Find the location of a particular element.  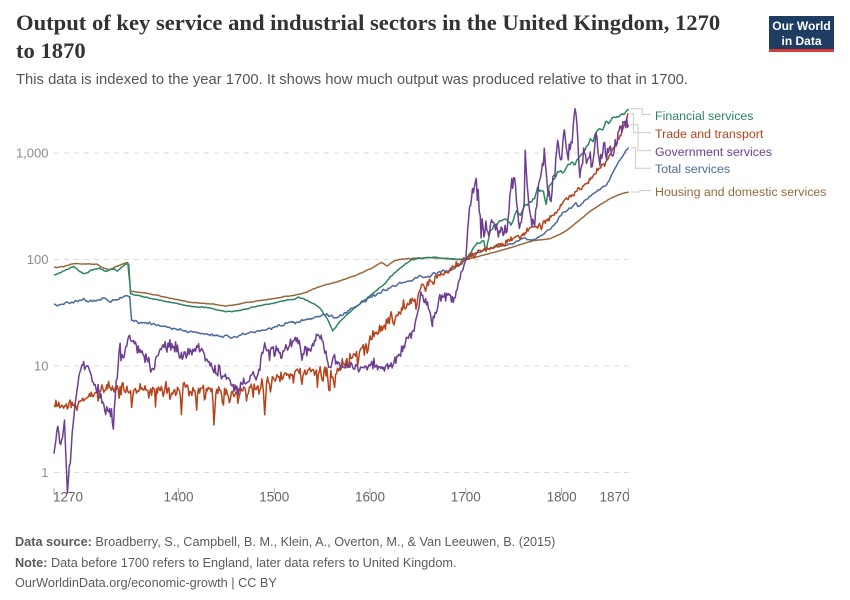

svg-text: 1,000 is located at coordinates (32, 153).